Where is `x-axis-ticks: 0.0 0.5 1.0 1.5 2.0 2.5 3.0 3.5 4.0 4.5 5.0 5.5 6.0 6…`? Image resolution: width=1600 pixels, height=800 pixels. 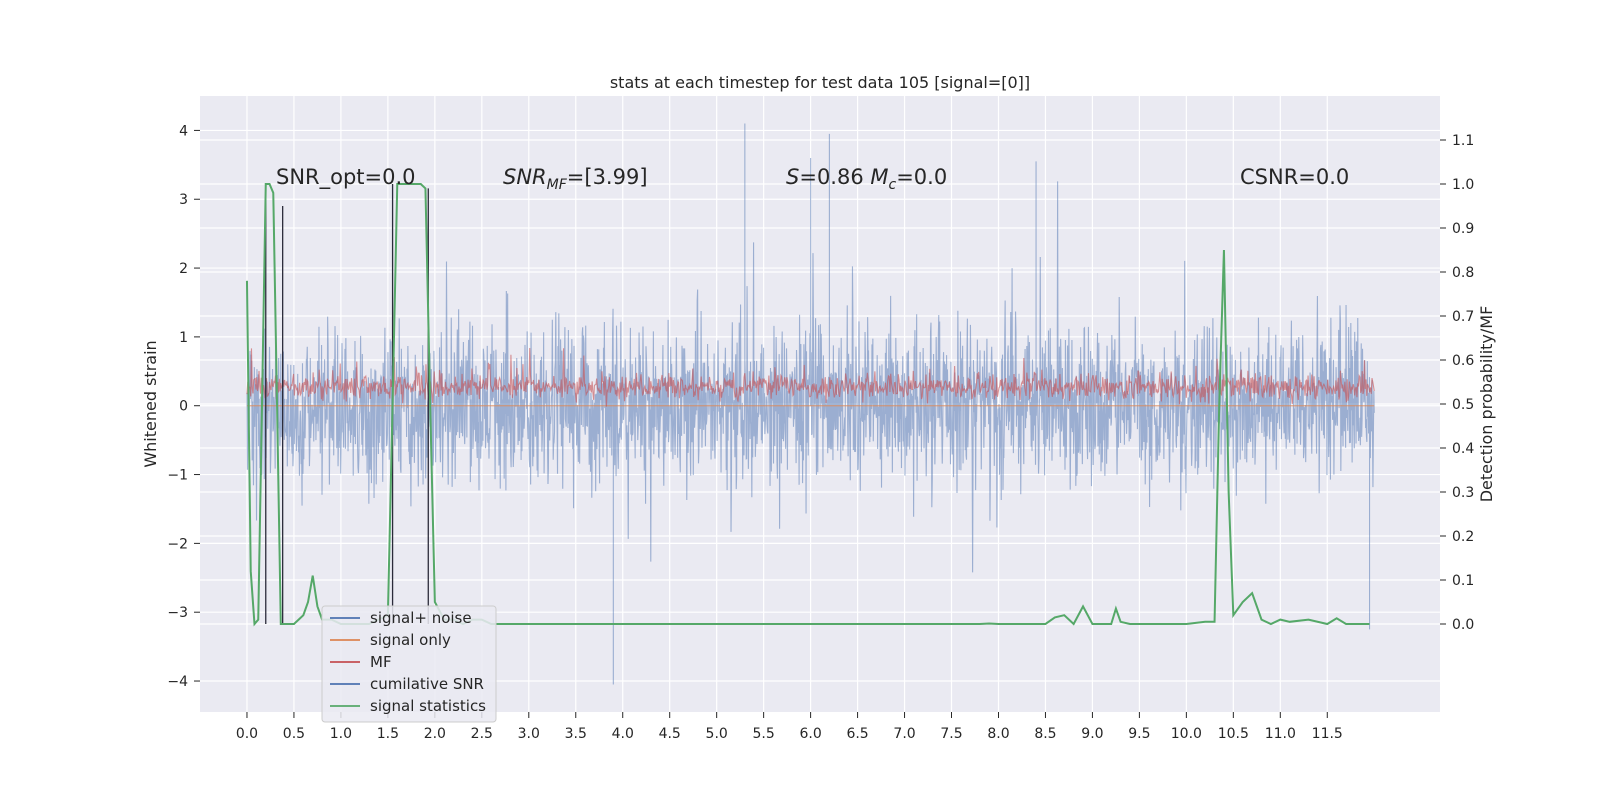 x-axis-ticks: 0.0 0.5 1.0 1.5 2.0 2.5 3.0 3.5 4.0 4.5 5.0 5.5 6.0 6… is located at coordinates (789, 727).